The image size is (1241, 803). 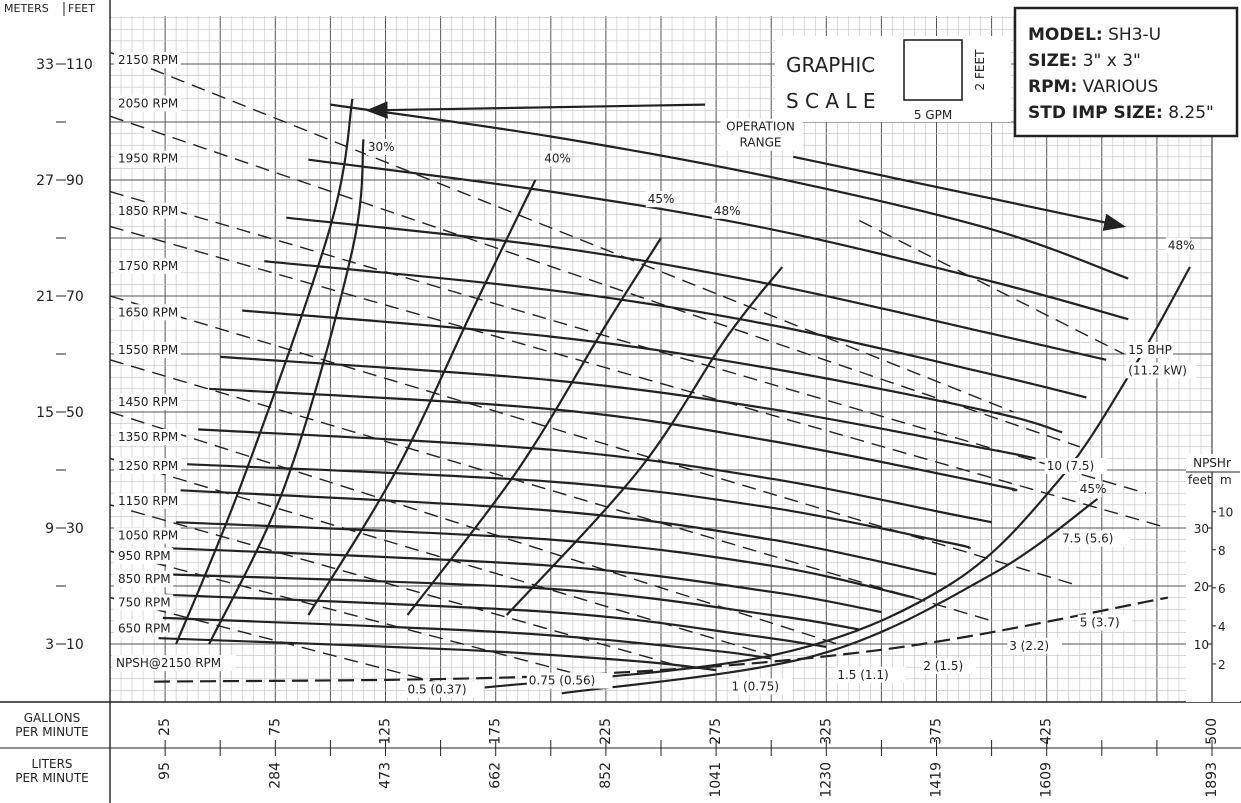 I want to click on y-tick-meters: 27, so click(x=45, y=181).